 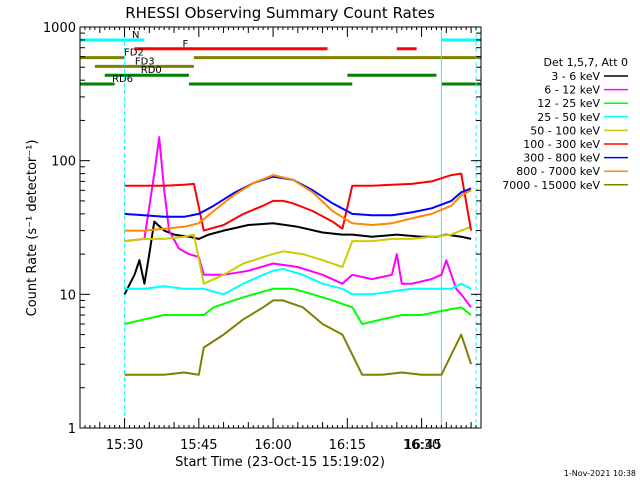 I want to click on x-tick-label: 16:30, so click(x=421, y=445).